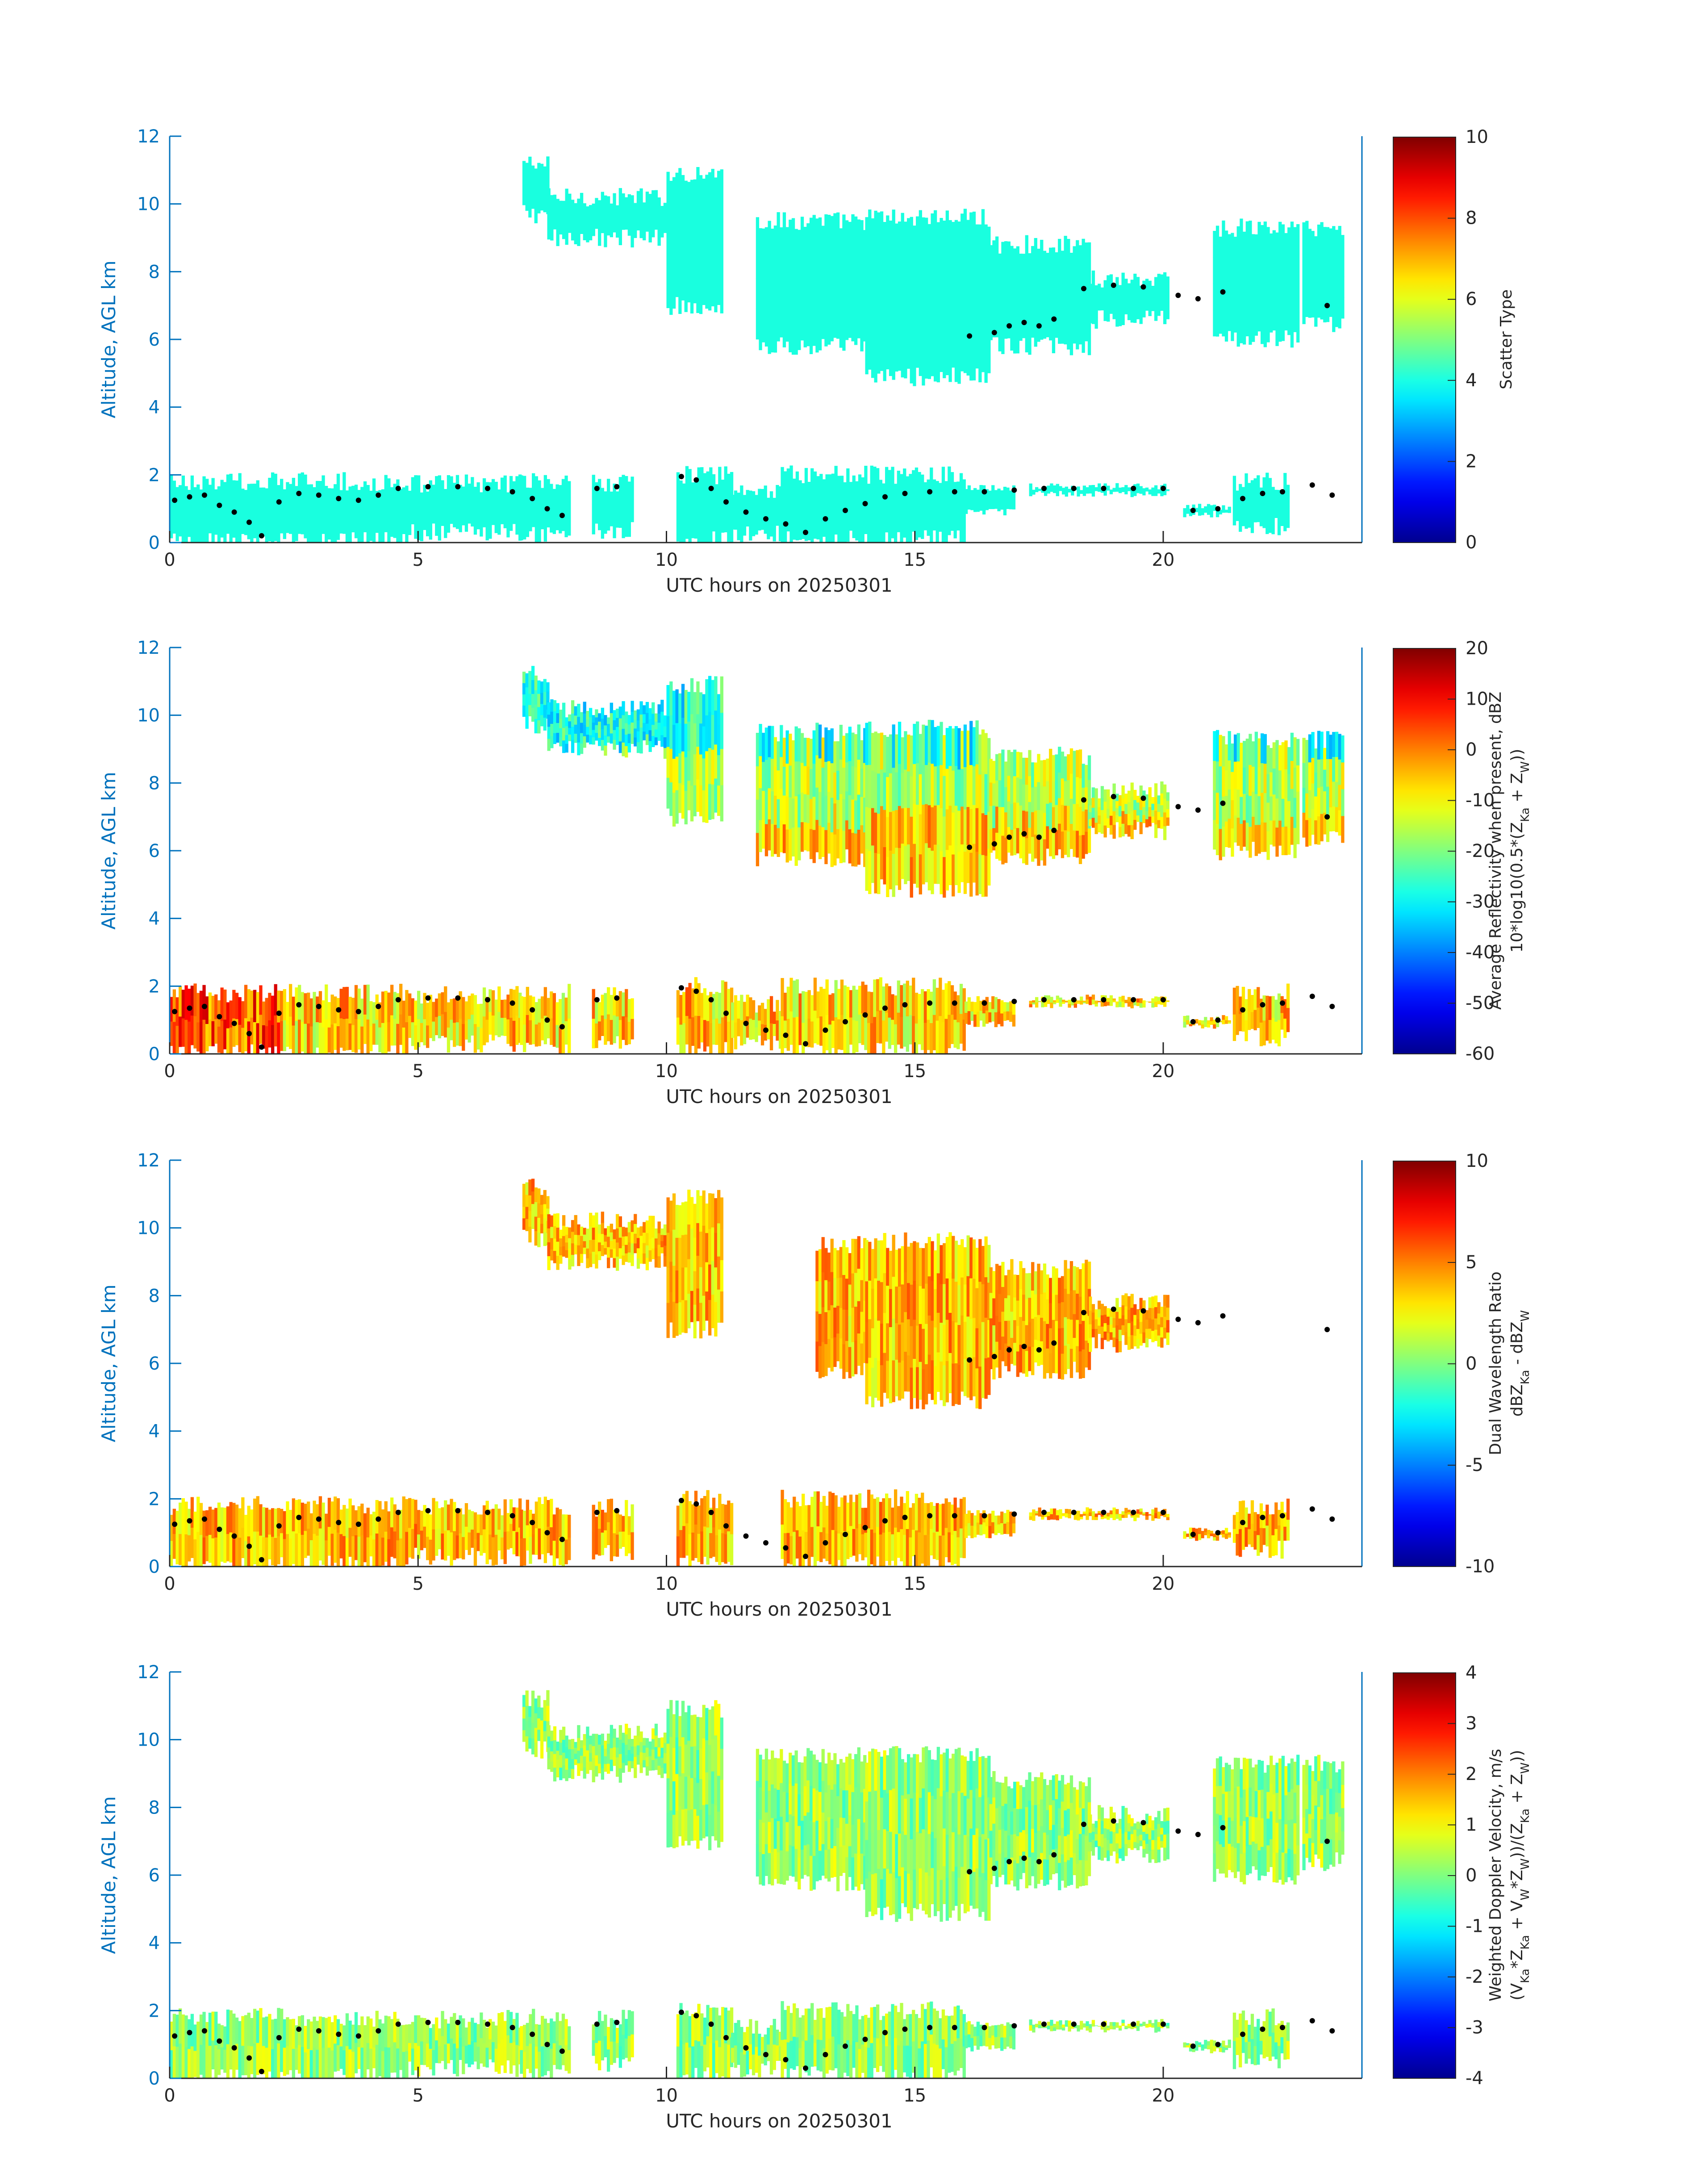  What do you see at coordinates (1471, 461) in the screenshot?
I see `colorbar-tick-label: 2` at bounding box center [1471, 461].